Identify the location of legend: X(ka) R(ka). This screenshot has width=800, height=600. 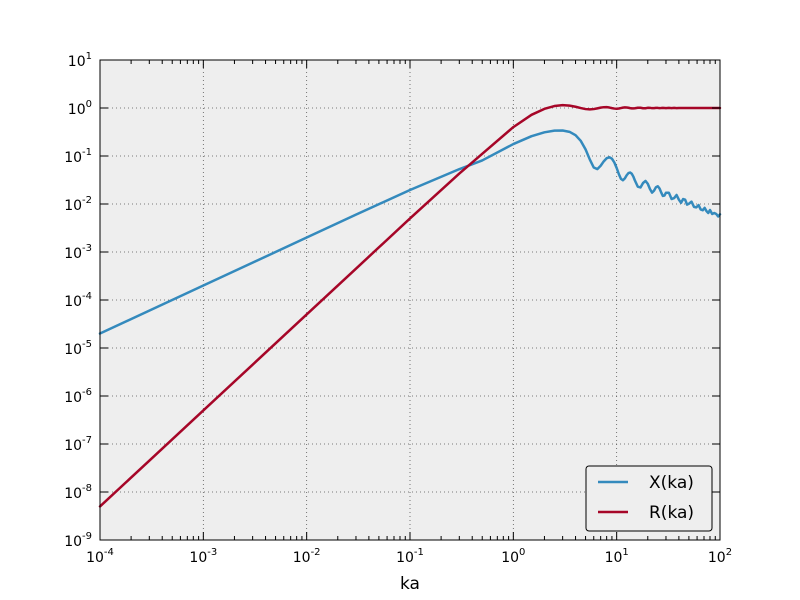
(649, 498).